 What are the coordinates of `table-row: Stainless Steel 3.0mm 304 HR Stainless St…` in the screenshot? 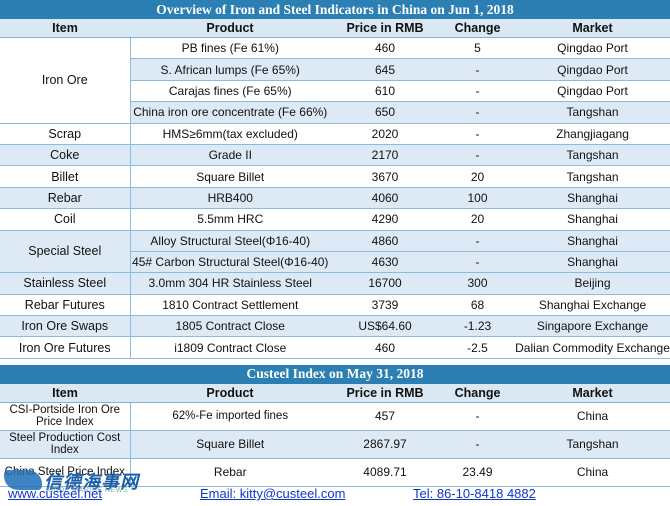 It's located at (335, 283).